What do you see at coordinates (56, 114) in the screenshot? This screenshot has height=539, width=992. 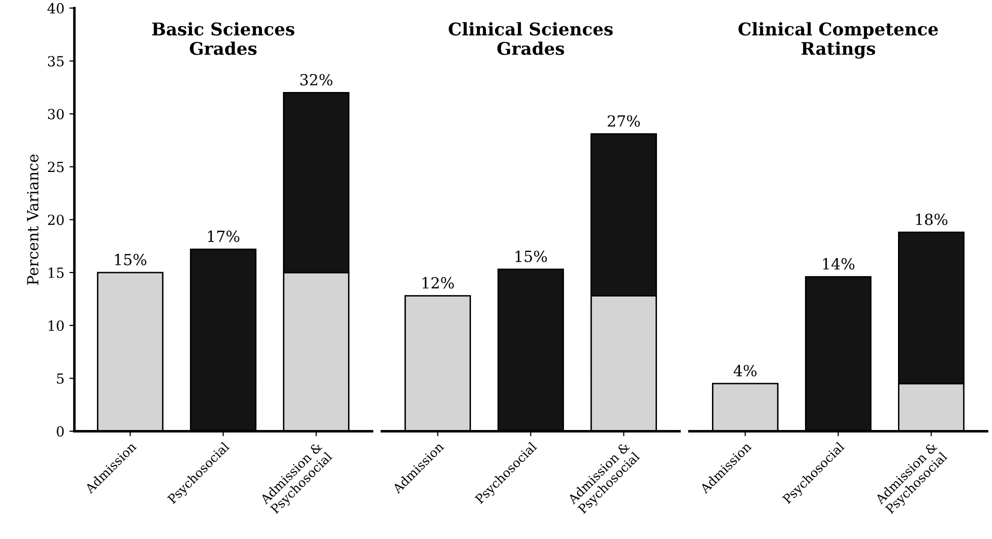 I see `y-tick-label: 30` at bounding box center [56, 114].